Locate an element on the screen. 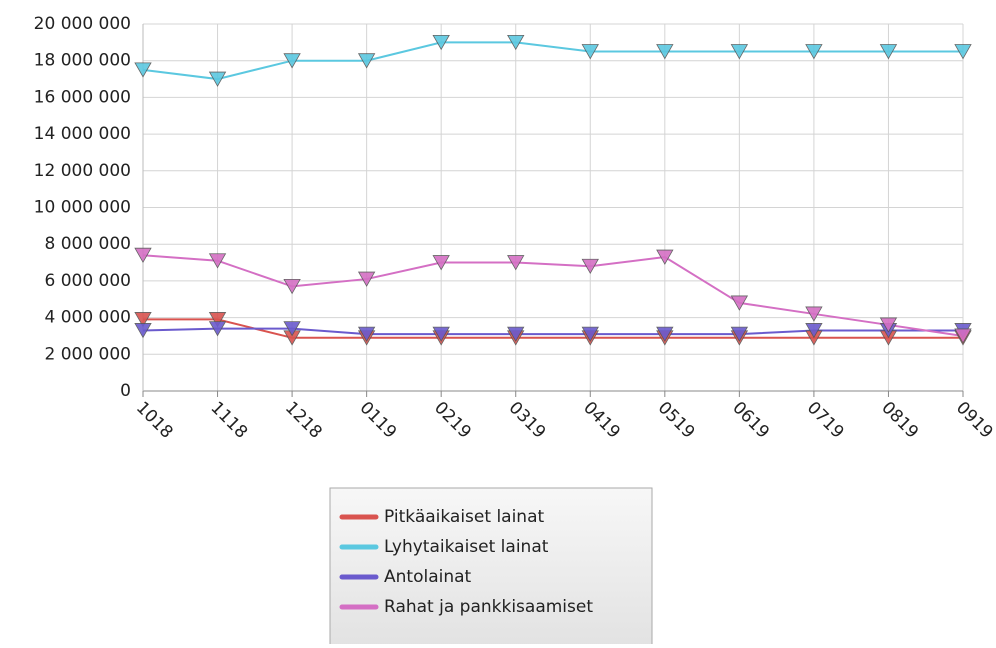 The height and width of the screenshot is (648, 996). x-tick-label: 0219 is located at coordinates (452, 420).